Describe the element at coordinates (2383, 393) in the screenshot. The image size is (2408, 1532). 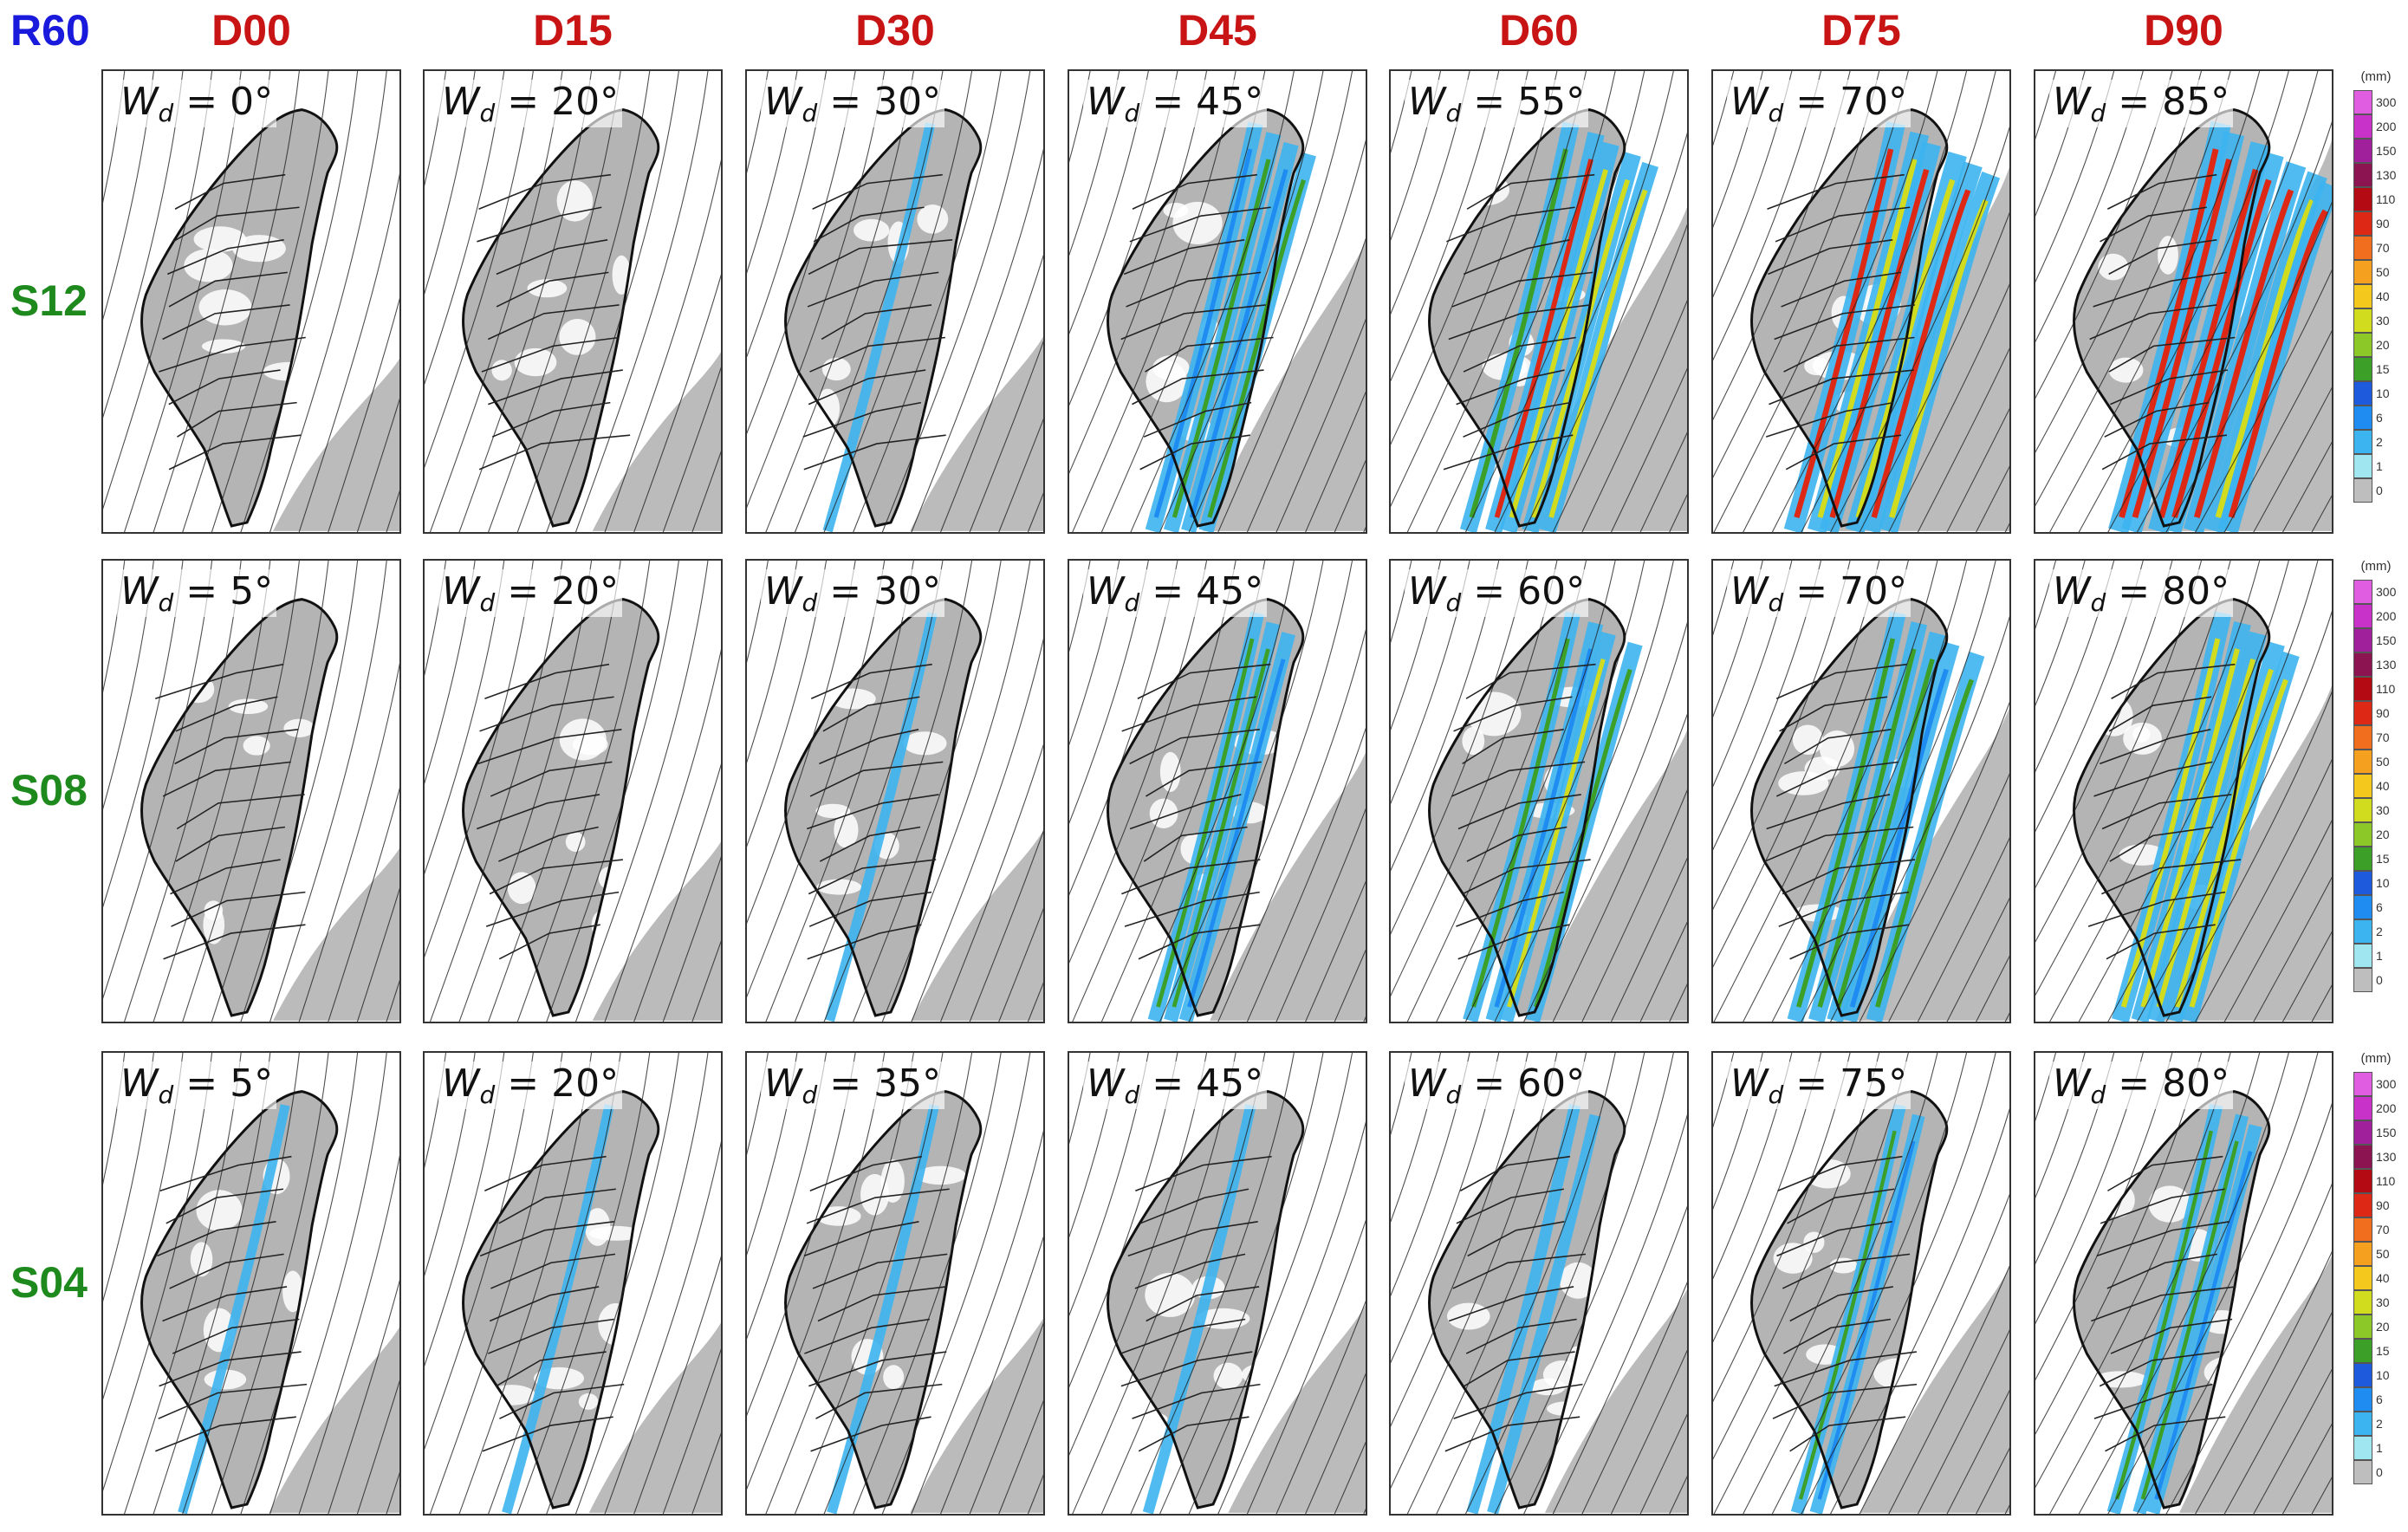
I see `colorbar-tick: 10` at that location.